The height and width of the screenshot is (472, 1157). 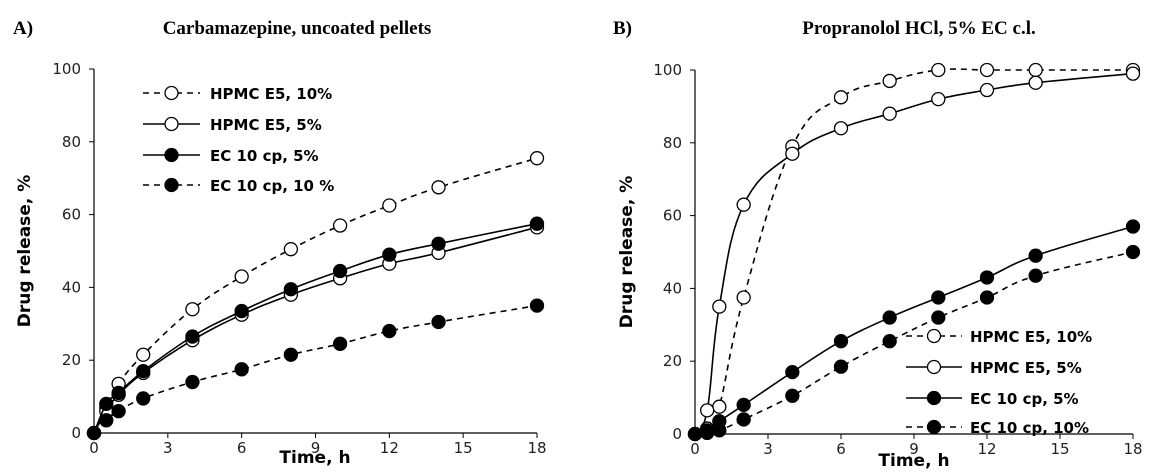 I want to click on legend-label: HPMC E5, 5%, so click(x=266, y=125).